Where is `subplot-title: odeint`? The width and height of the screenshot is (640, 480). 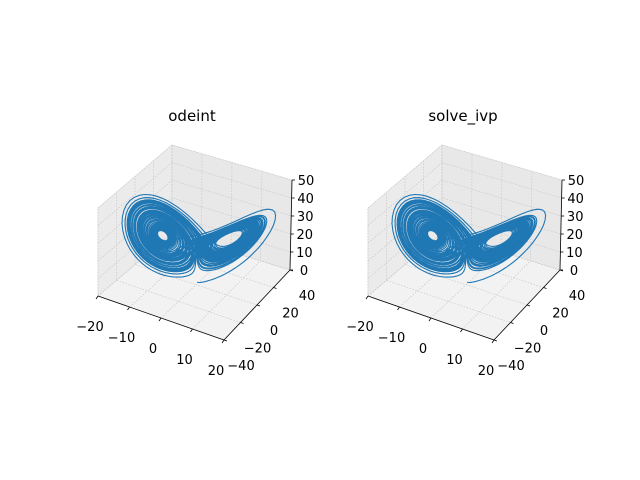 subplot-title: odeint is located at coordinates (192, 116).